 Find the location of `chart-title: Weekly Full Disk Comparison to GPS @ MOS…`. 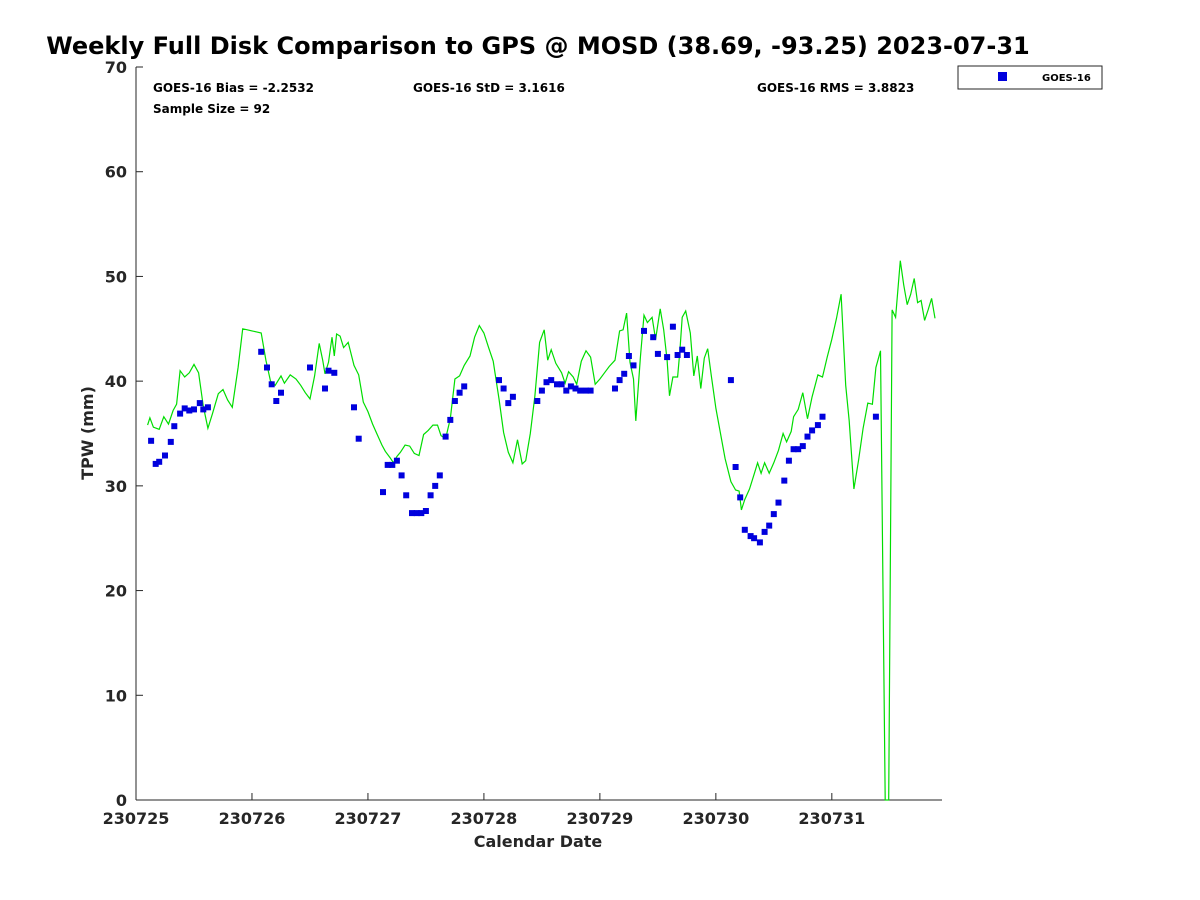

chart-title: Weekly Full Disk Comparison to GPS @ MOS… is located at coordinates (537, 46).